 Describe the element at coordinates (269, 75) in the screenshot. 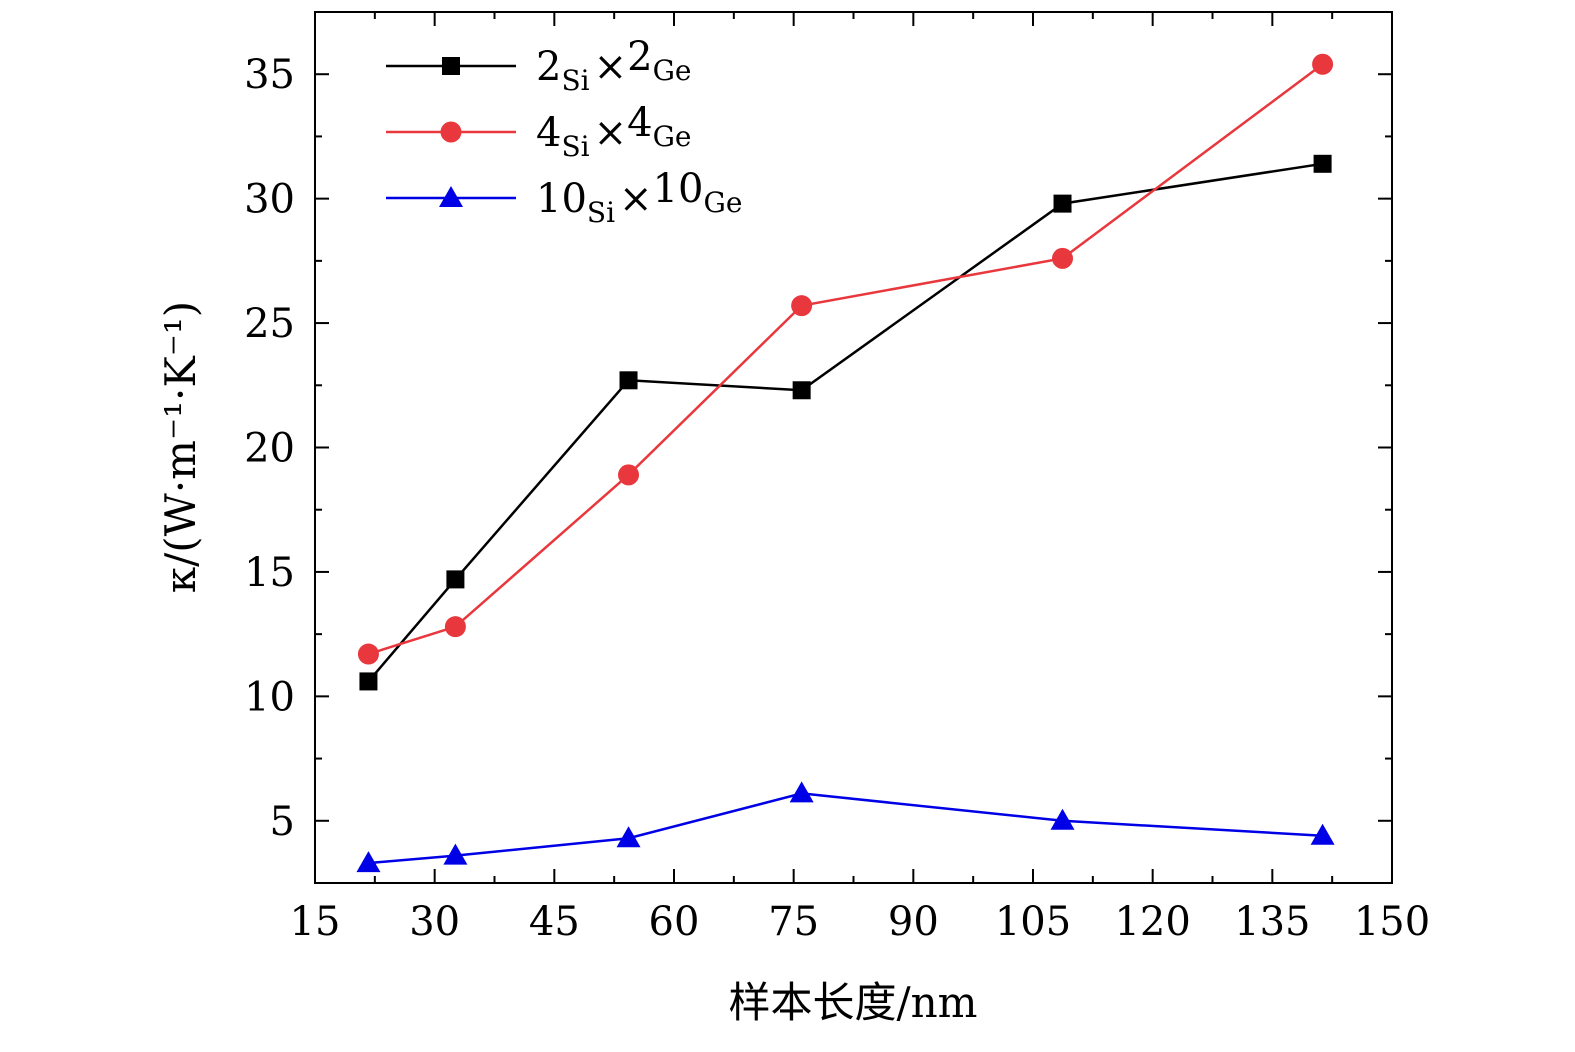

I see `y-tick-label: 35` at that location.